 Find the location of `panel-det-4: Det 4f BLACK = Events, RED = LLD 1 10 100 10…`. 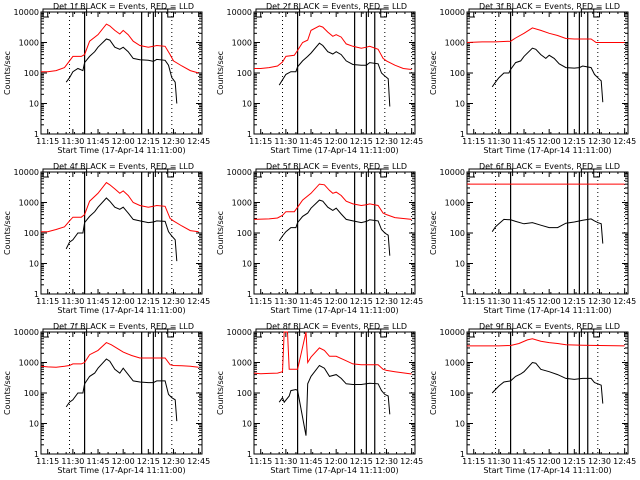

panel-det-4: Det 4f BLACK = Events, RED = LLD 1 10 100 10… is located at coordinates (106, 238).